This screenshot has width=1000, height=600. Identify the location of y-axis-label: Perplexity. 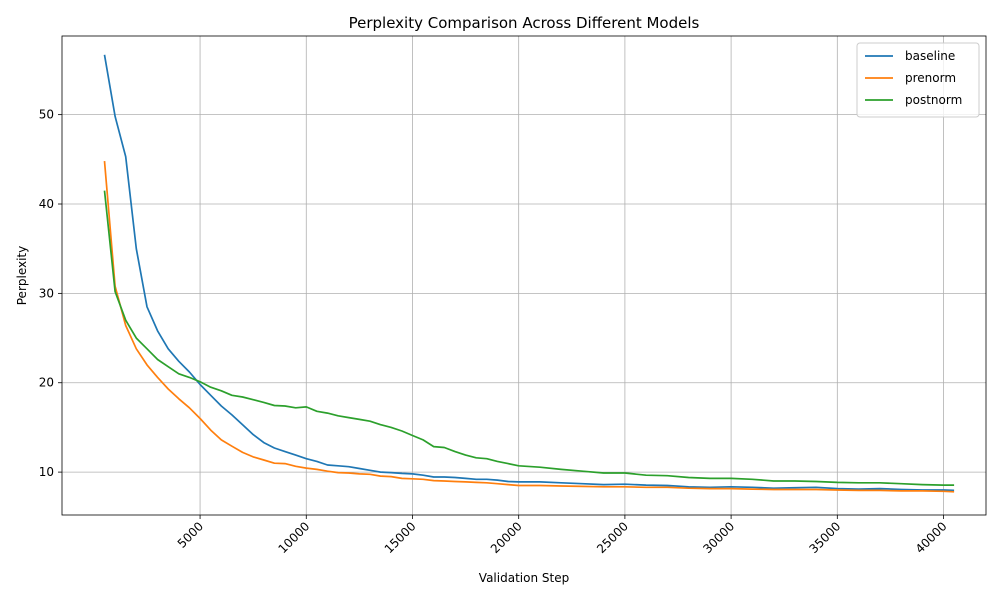
(22, 276).